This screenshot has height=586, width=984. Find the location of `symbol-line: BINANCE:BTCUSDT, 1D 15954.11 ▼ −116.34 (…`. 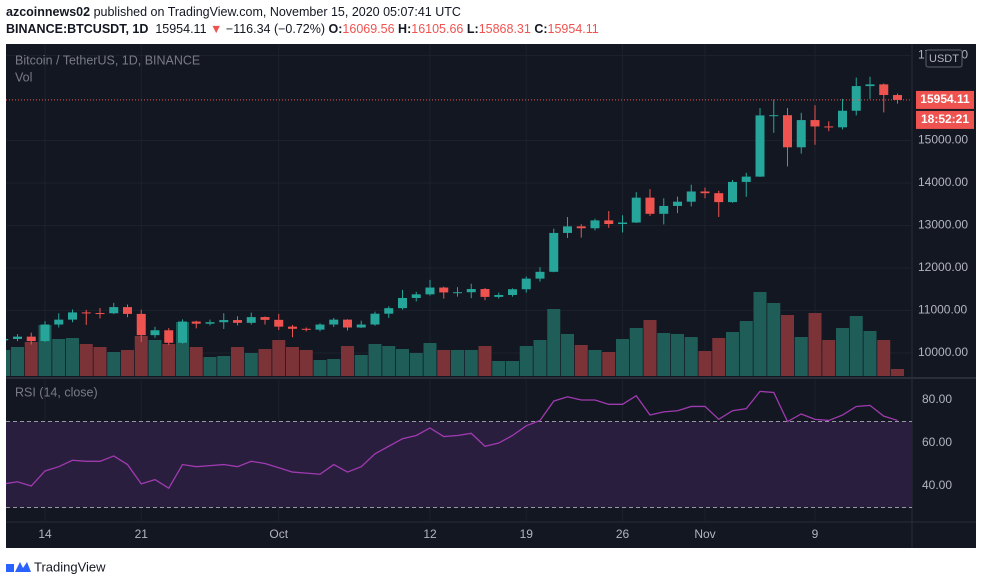

symbol-line: BINANCE:BTCUSDT, 1D 15954.11 ▼ −116.34 (… is located at coordinates (302, 29).